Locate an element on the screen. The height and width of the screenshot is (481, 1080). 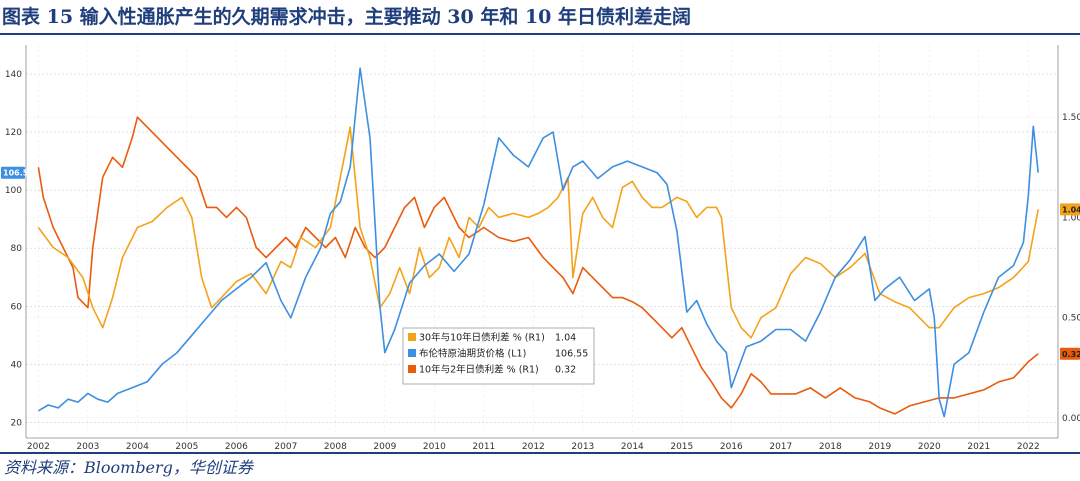
x-tick-label: 2018 is located at coordinates (830, 446).